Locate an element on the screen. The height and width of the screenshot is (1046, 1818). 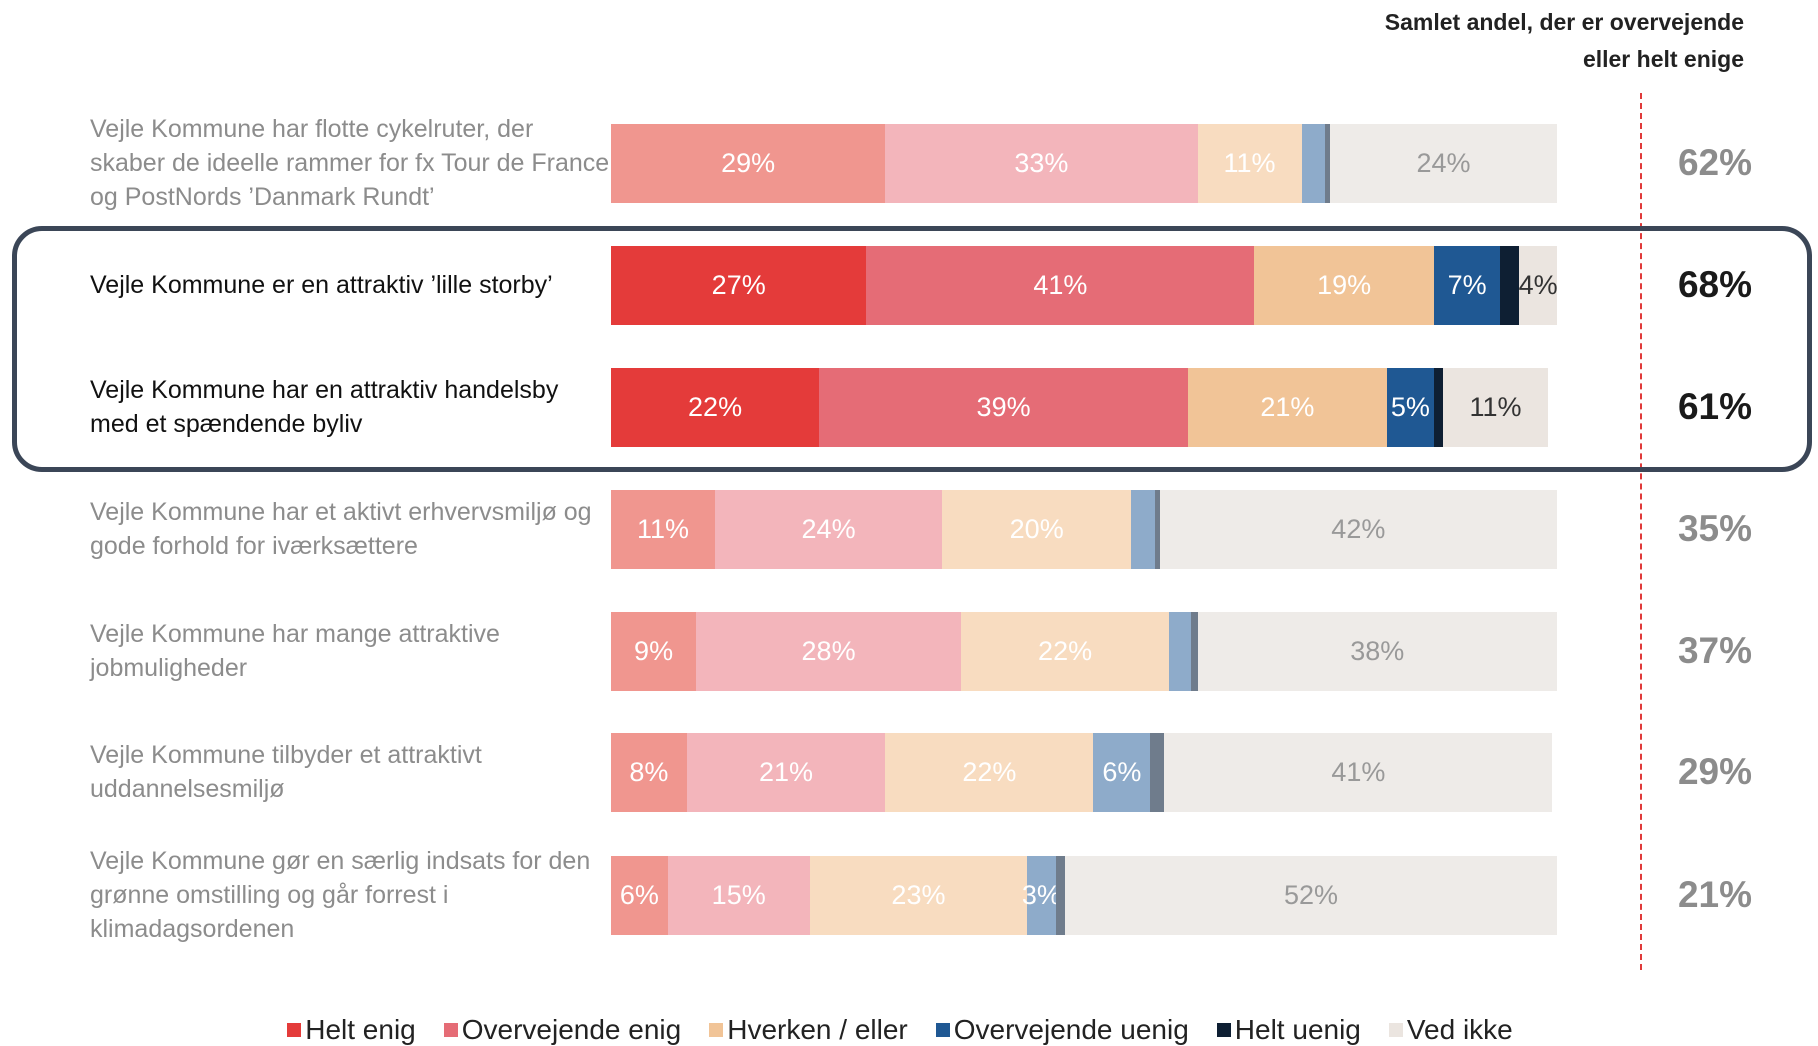
legend-label: Hverken / eller is located at coordinates (817, 1029).